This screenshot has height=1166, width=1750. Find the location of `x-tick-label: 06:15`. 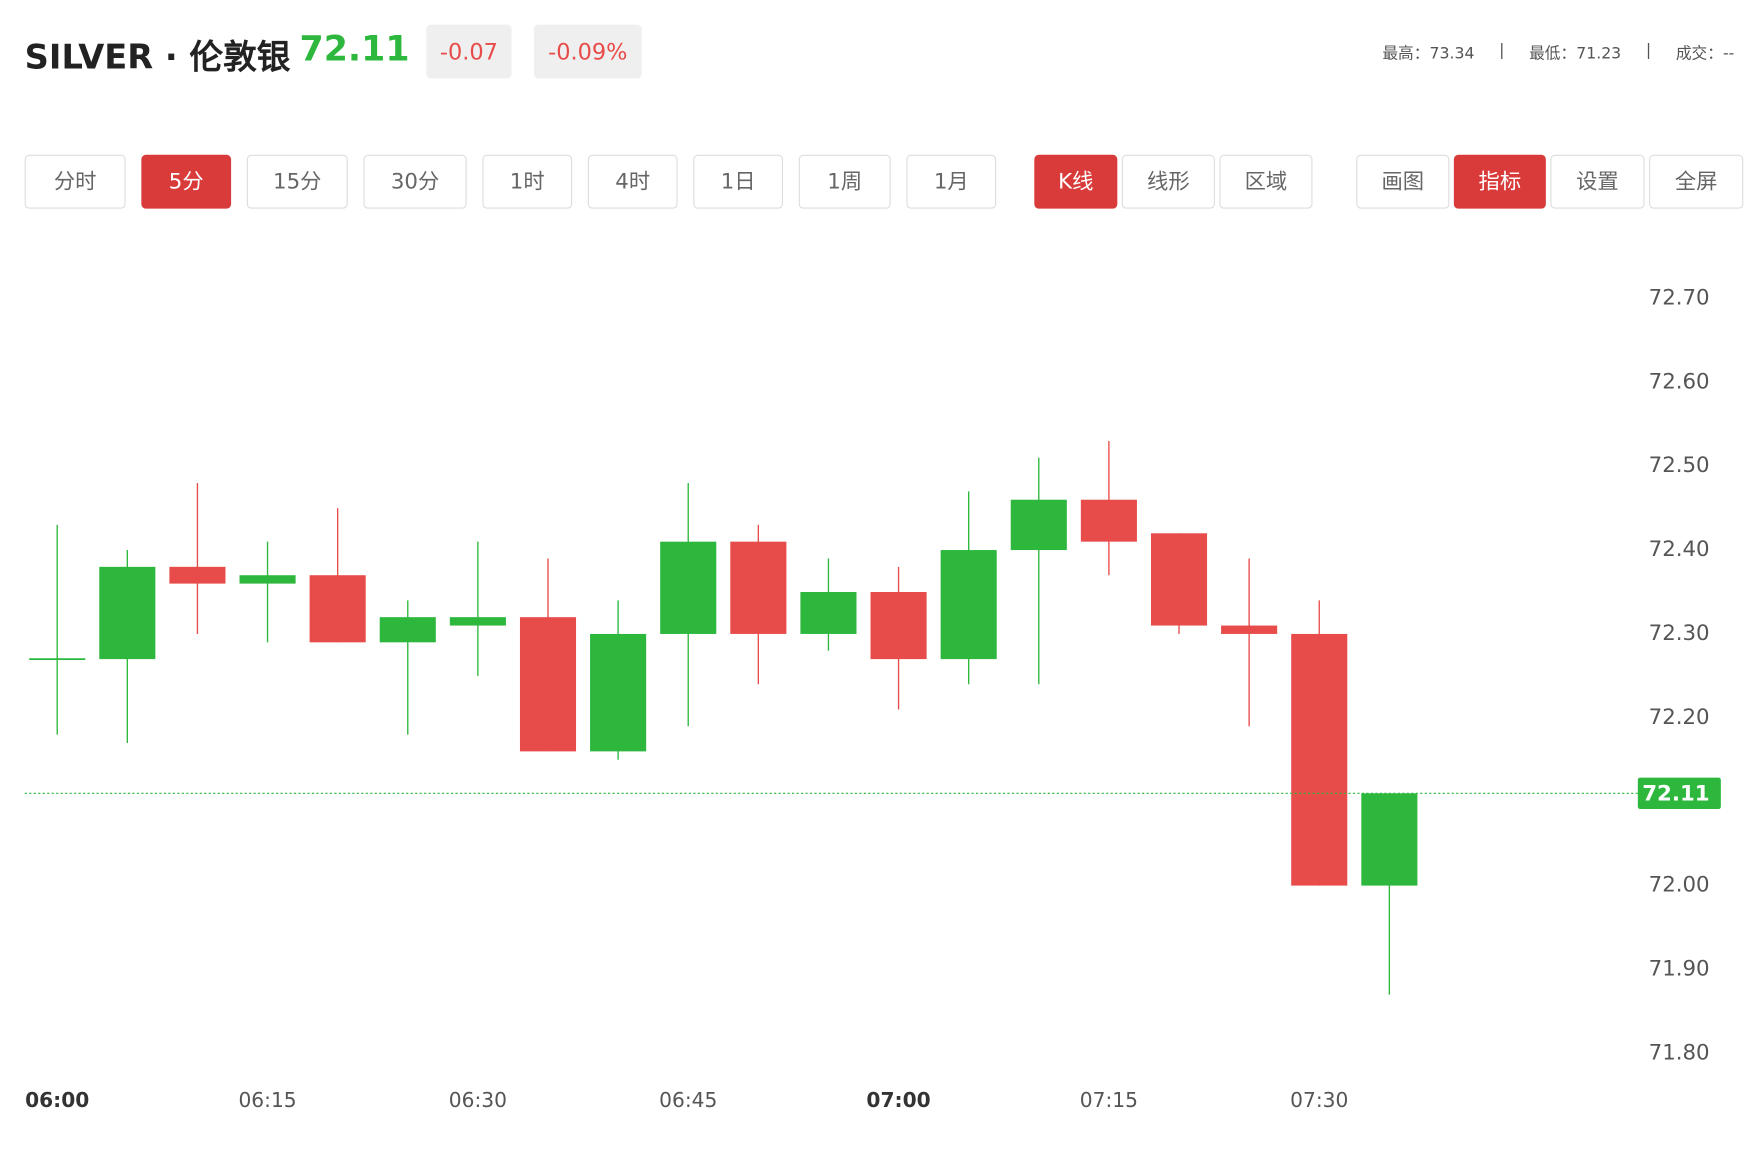

x-tick-label: 06:15 is located at coordinates (267, 1100).